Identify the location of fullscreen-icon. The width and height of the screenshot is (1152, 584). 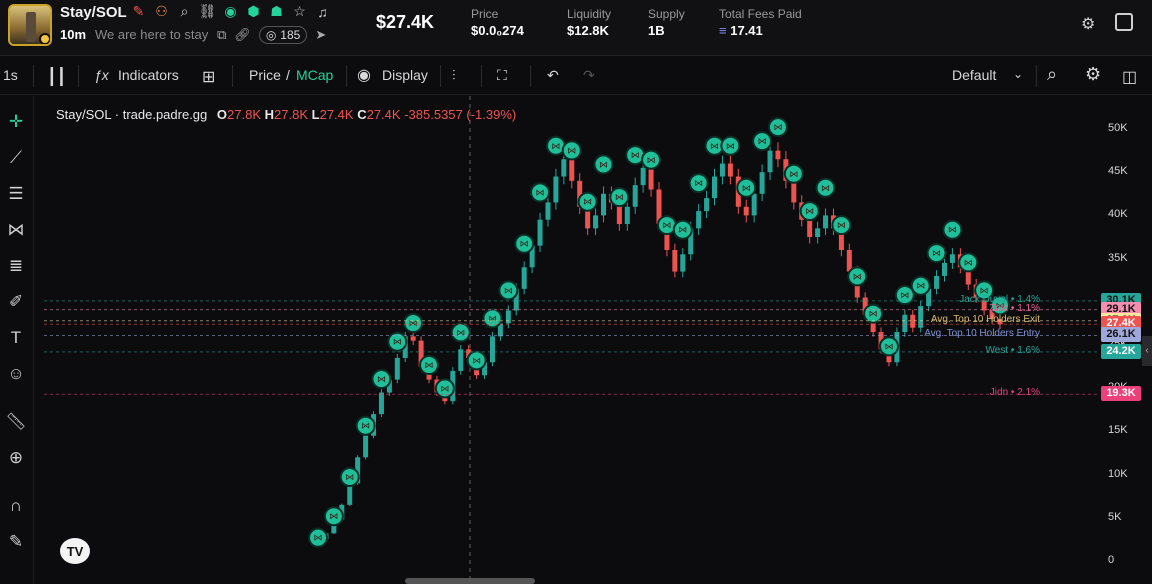
(1124, 22).